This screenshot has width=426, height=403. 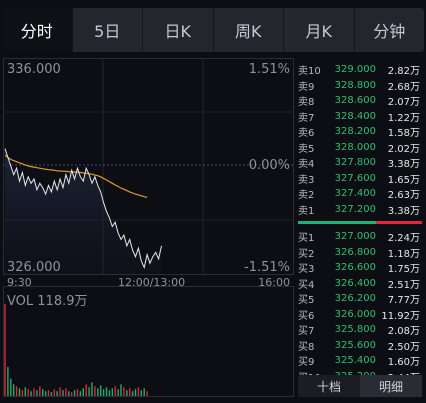 What do you see at coordinates (355, 314) in the screenshot?
I see `bids-price: 326.000` at bounding box center [355, 314].